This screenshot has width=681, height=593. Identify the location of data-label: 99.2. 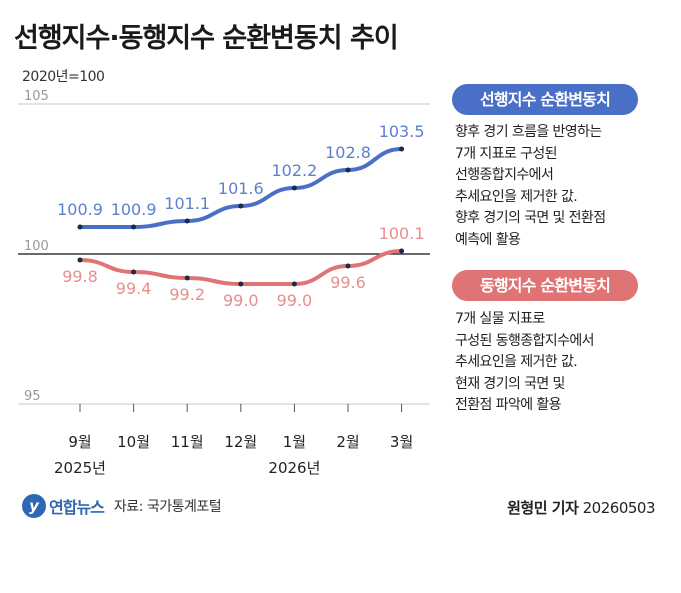
(187, 294).